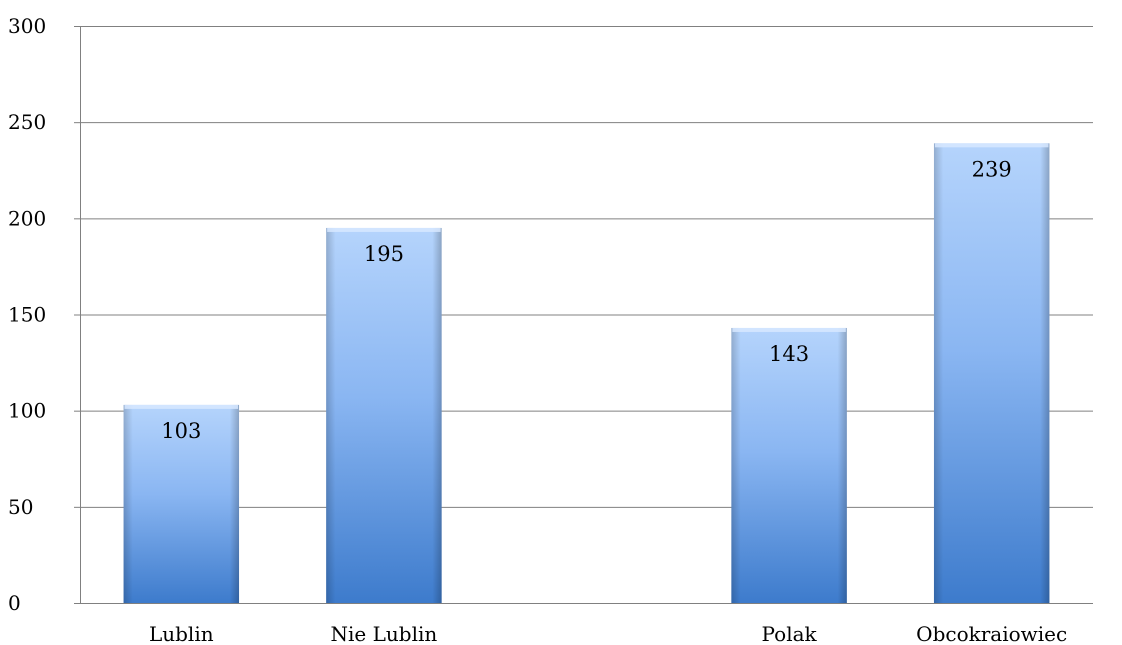 The width and height of the screenshot is (1122, 645). What do you see at coordinates (27, 26) in the screenshot?
I see `y-tick-label: 300` at bounding box center [27, 26].